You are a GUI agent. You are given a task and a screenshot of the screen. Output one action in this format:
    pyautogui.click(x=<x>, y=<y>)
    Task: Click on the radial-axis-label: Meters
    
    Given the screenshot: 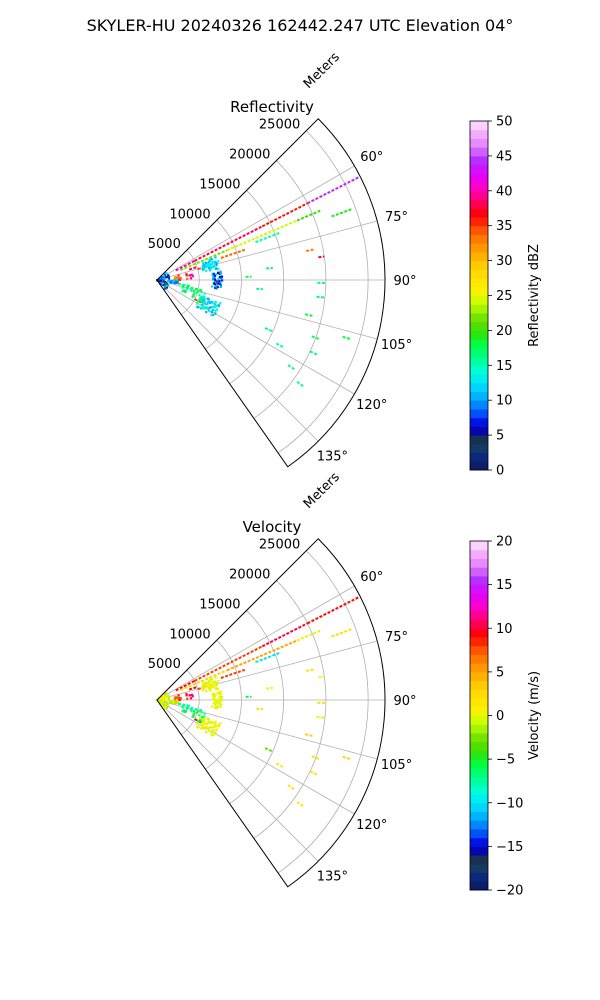 What is the action you would take?
    pyautogui.click(x=322, y=491)
    